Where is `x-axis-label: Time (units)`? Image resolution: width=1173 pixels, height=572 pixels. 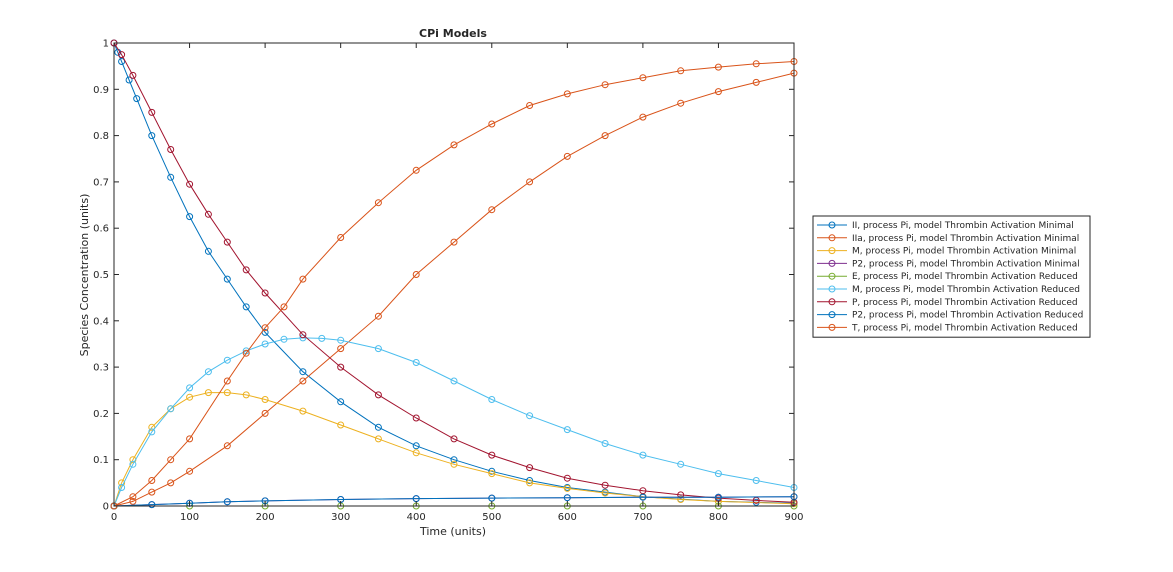 x-axis-label: Time (units) is located at coordinates (452, 531).